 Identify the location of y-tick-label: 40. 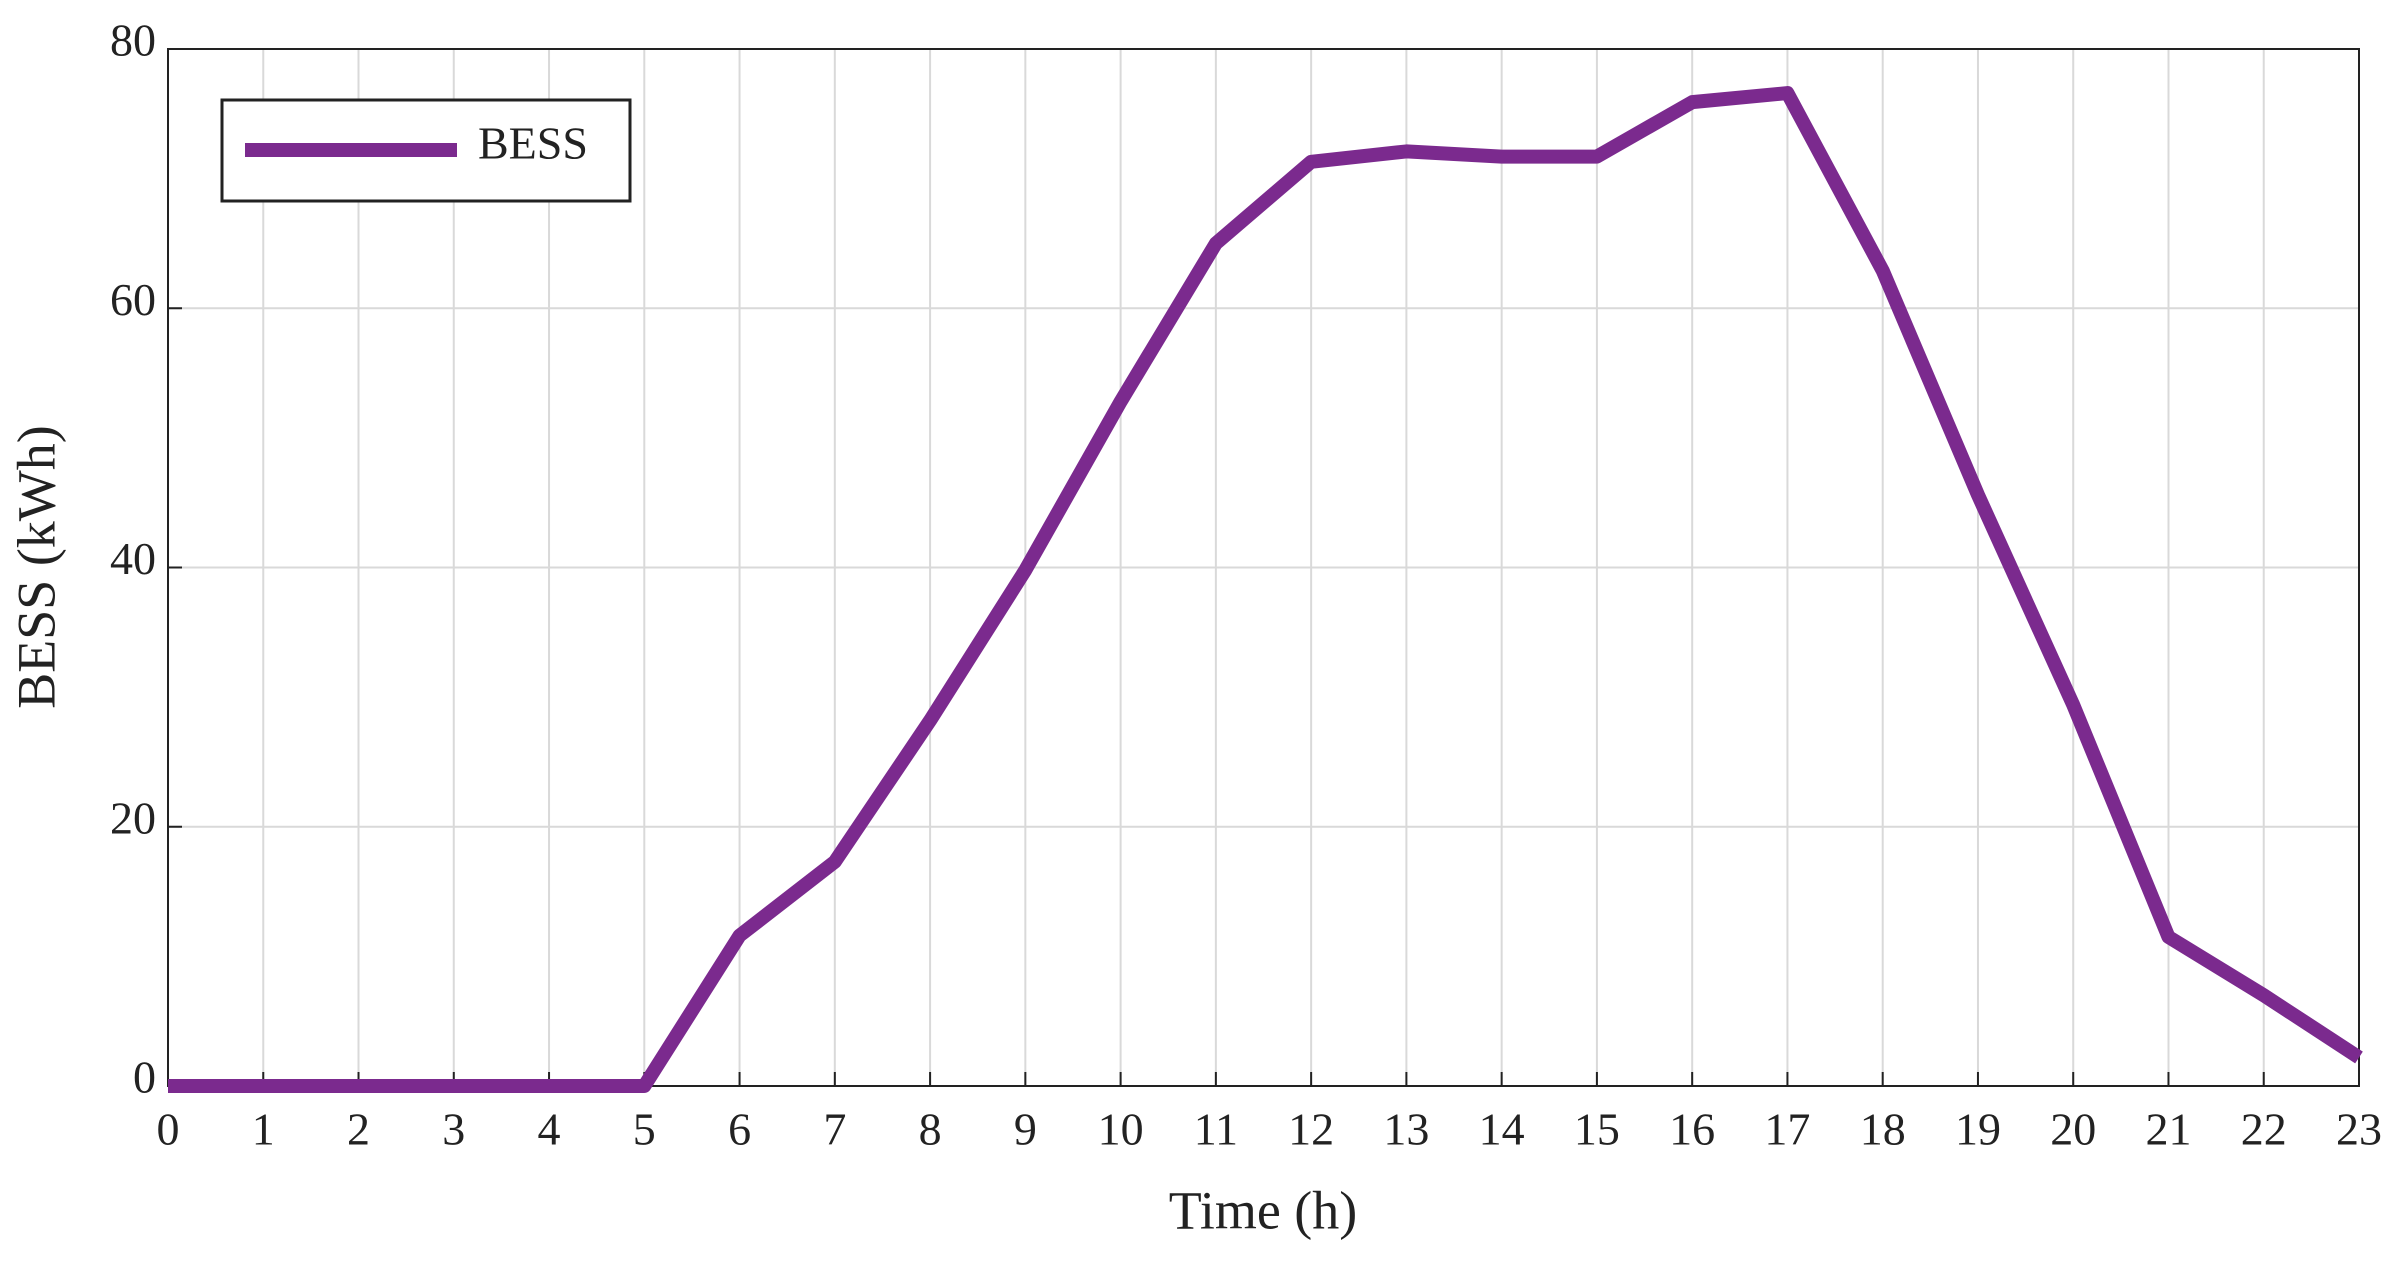
(133, 558).